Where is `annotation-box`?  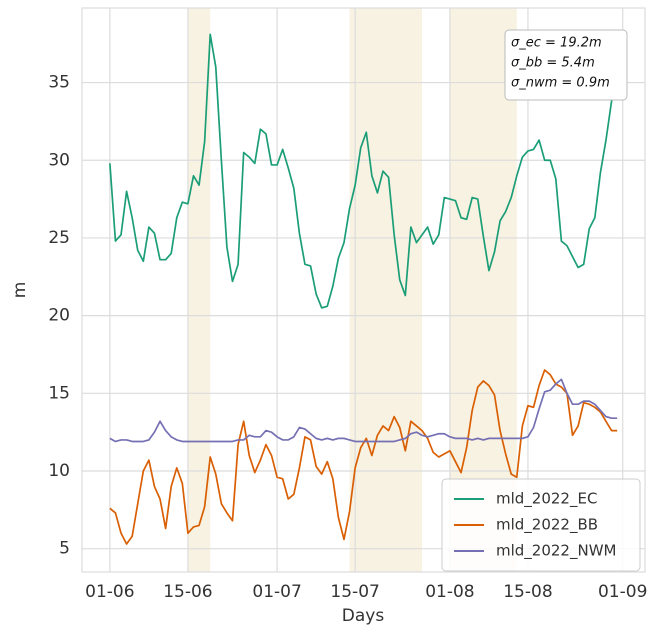 annotation-box is located at coordinates (566, 65).